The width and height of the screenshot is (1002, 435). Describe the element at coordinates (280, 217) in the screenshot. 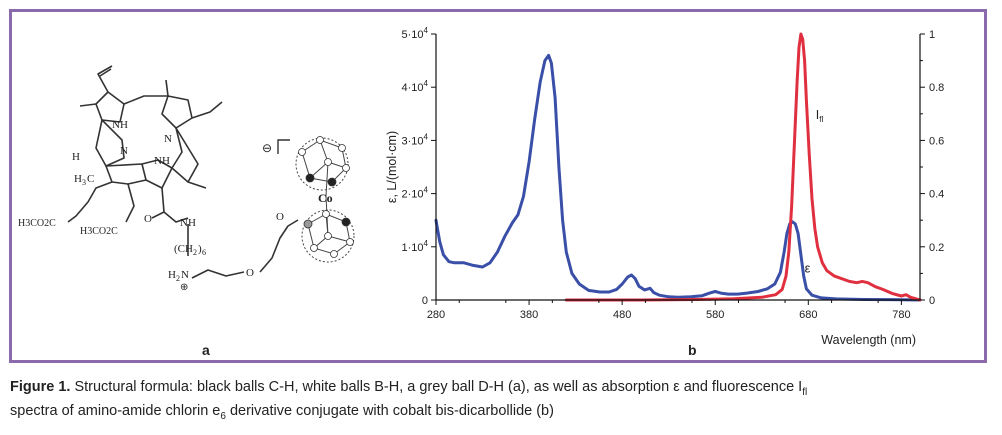

I see `label-o2: O` at that location.